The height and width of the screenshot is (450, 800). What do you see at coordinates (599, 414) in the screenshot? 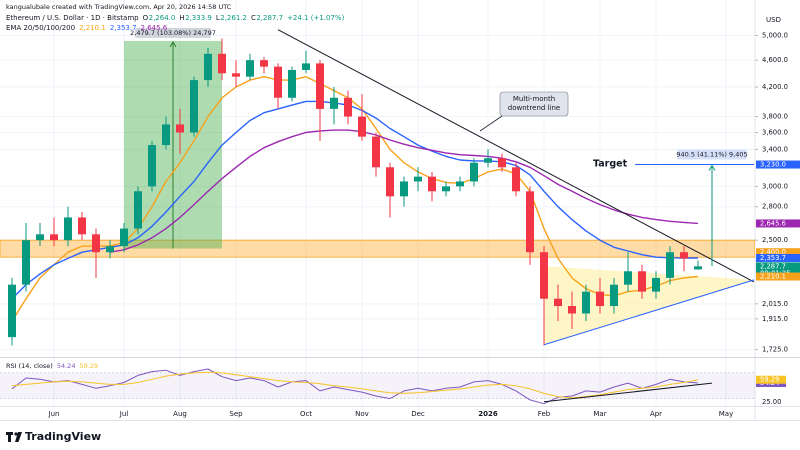
I see `x-tick-label: Mar` at bounding box center [599, 414].